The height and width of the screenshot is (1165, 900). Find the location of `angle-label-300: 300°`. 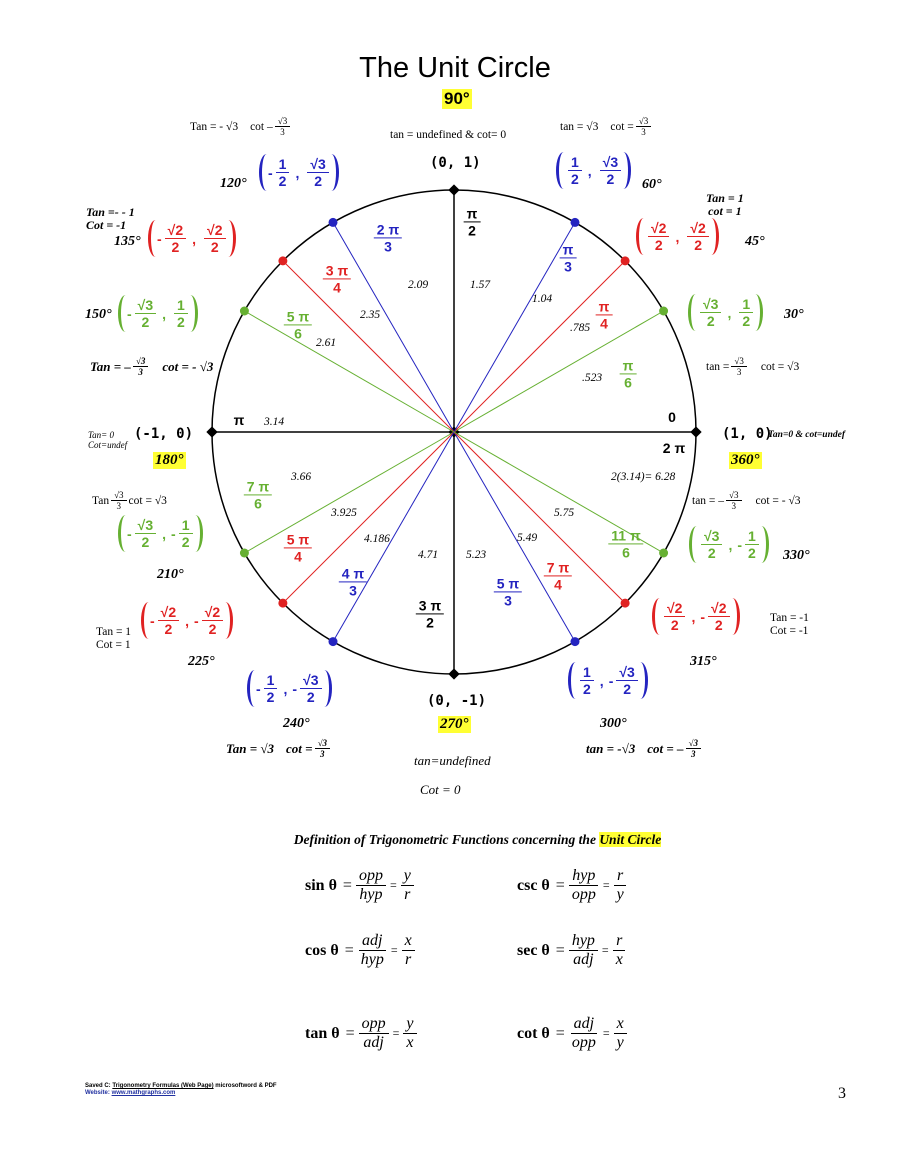

angle-label-300: 300° is located at coordinates (613, 723).